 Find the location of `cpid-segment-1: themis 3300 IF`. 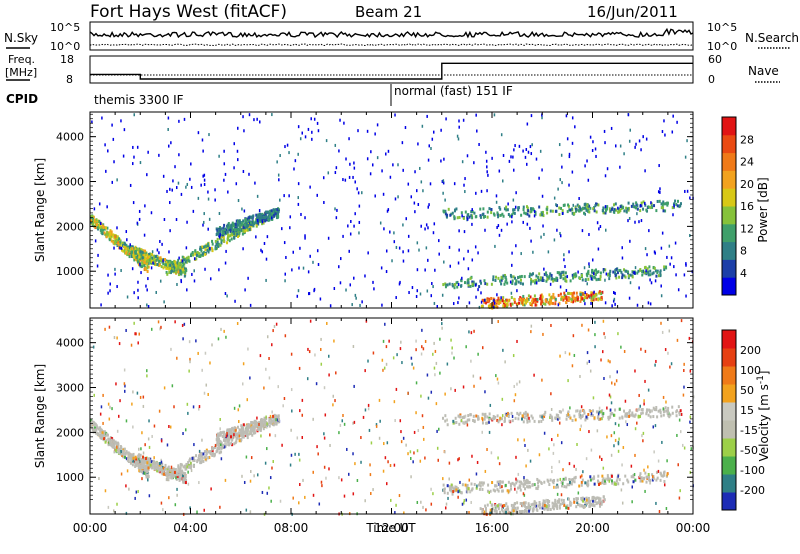

cpid-segment-1: themis 3300 IF is located at coordinates (139, 100).